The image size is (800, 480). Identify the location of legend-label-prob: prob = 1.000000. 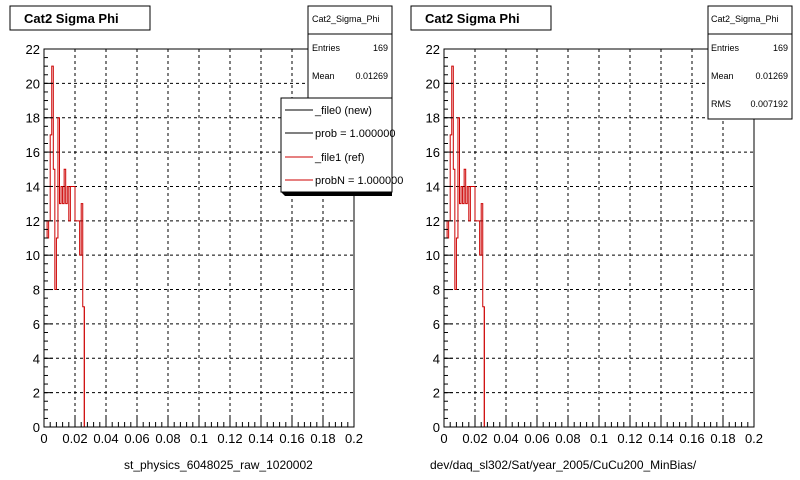
(355, 134).